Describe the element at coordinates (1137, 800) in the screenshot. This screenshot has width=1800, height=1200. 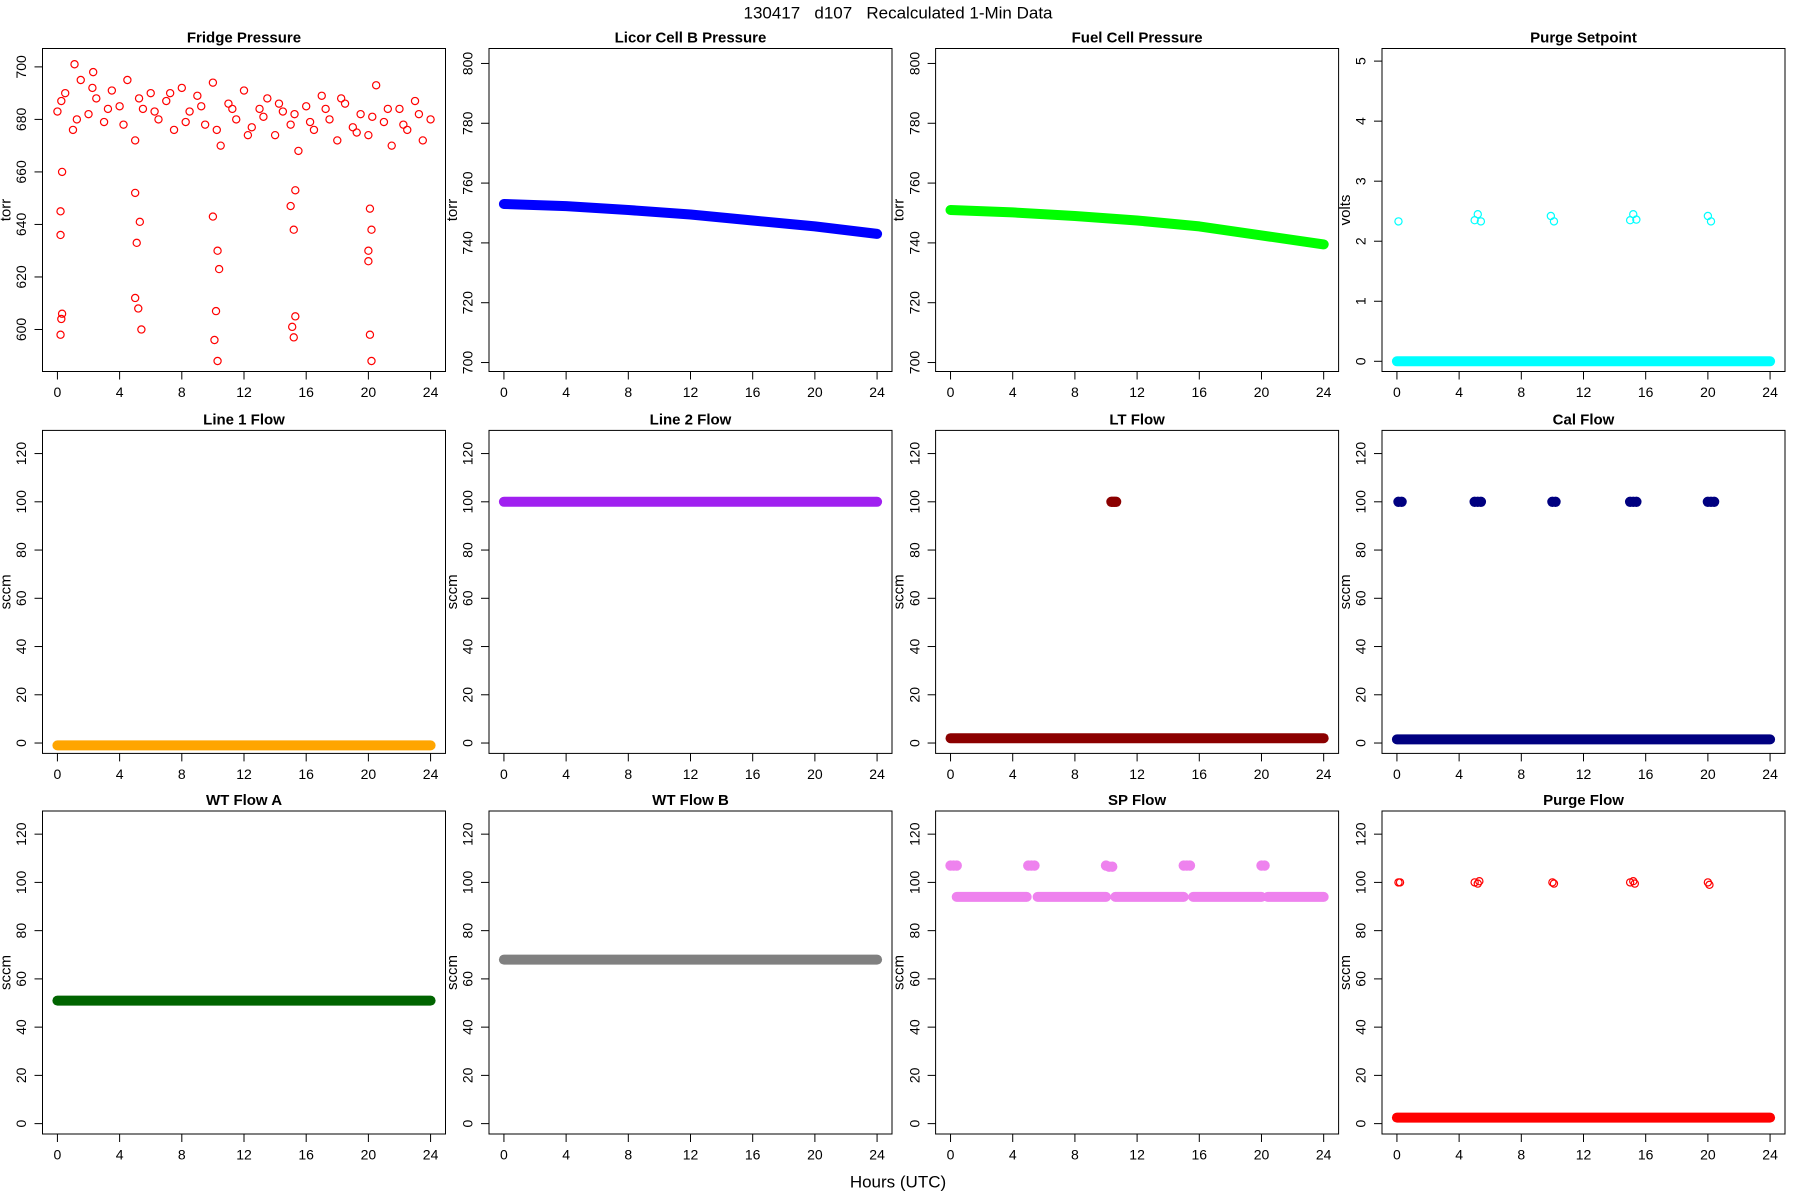
I see `panel-title: SP Flow` at that location.